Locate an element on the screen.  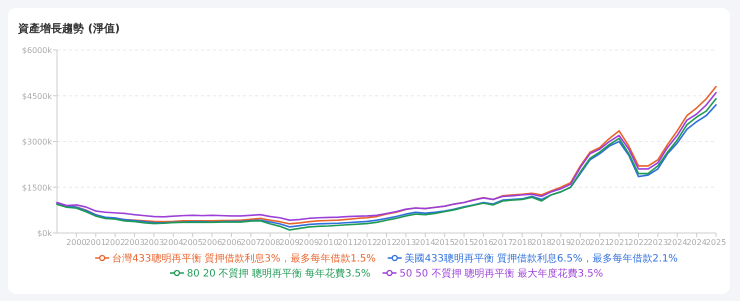
chart-title: 資產增長趨勢 (淨值) is located at coordinates (68, 28).